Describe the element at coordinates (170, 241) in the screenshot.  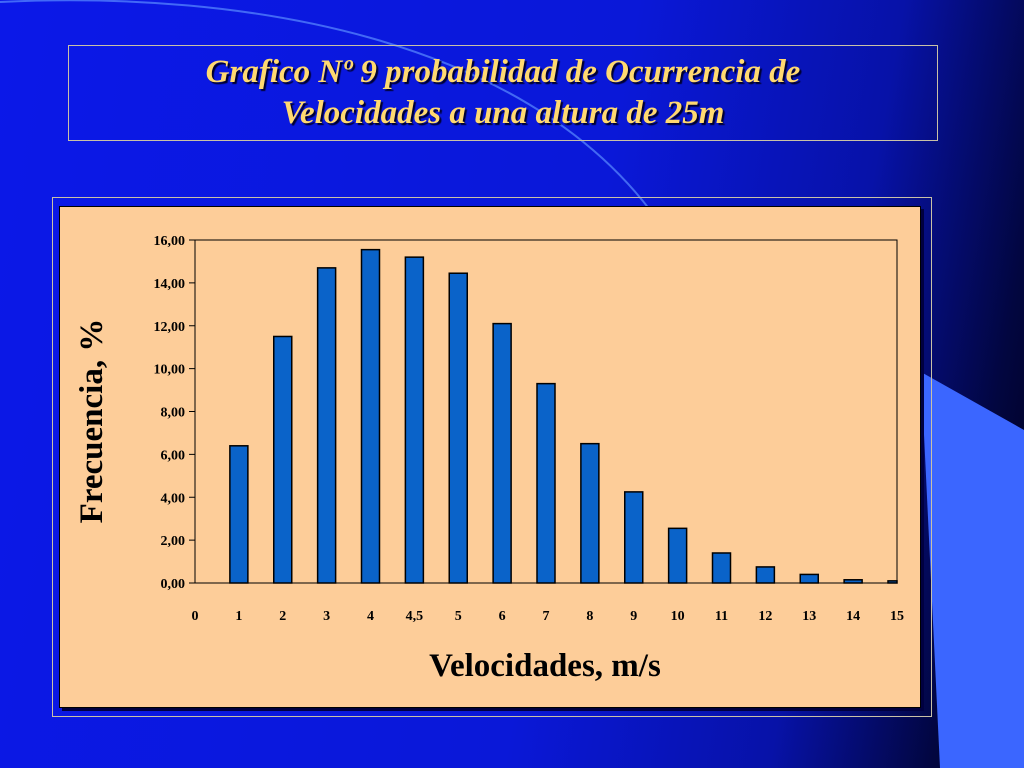
I see `y-tick-label: 16,00` at that location.